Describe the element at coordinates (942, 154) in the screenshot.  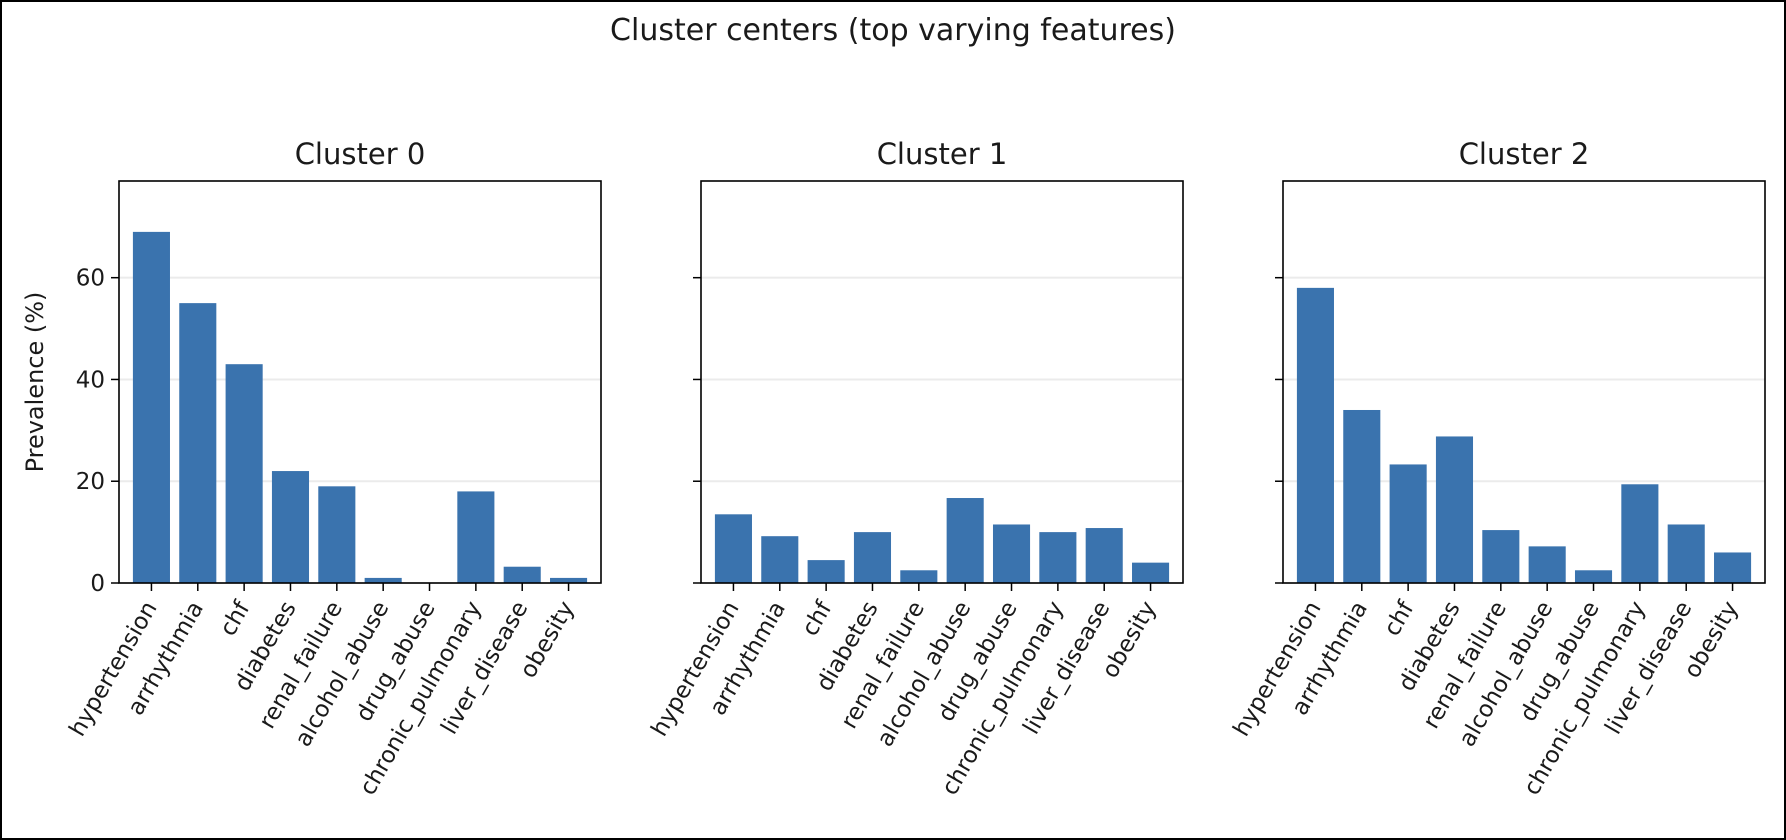
I see `panel-title: Cluster 1` at that location.